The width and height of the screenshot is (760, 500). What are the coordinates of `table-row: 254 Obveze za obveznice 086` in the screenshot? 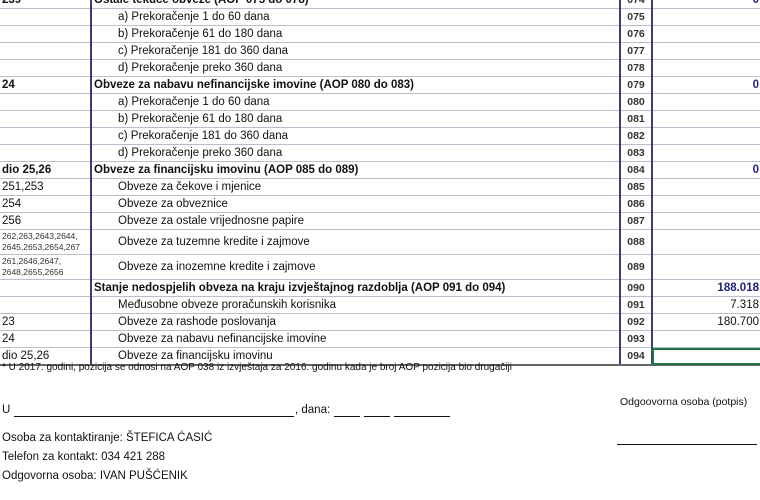 It's located at (380, 204).